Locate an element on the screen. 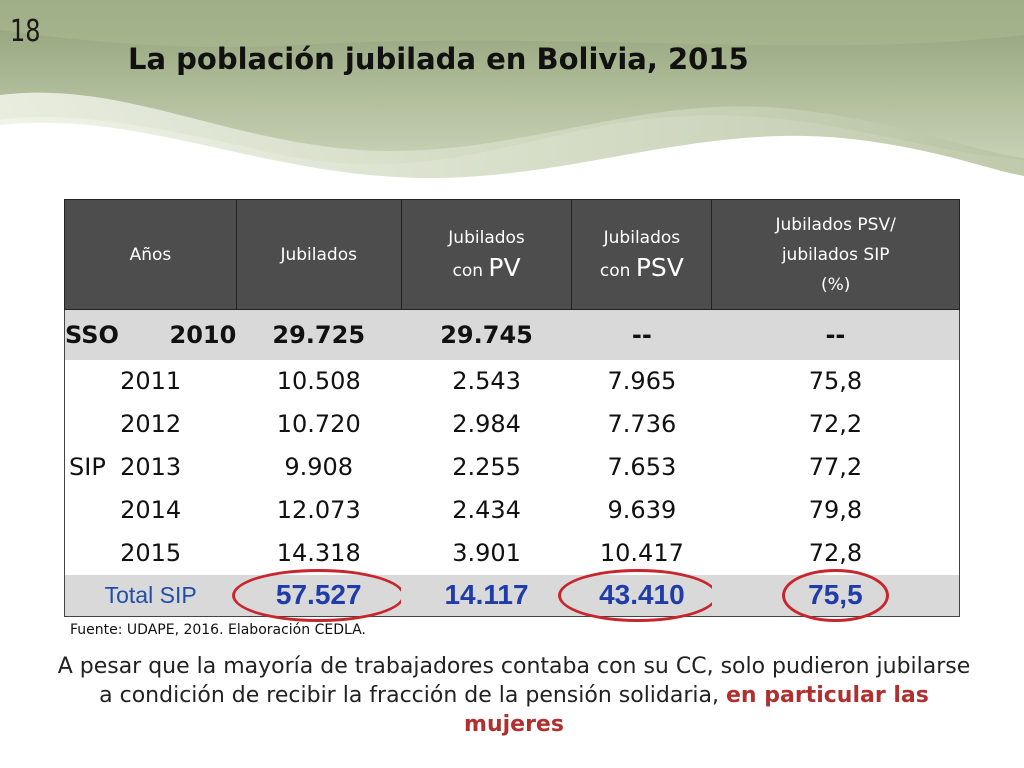 The image size is (1024, 768). row-year: 2014 is located at coordinates (151, 510).